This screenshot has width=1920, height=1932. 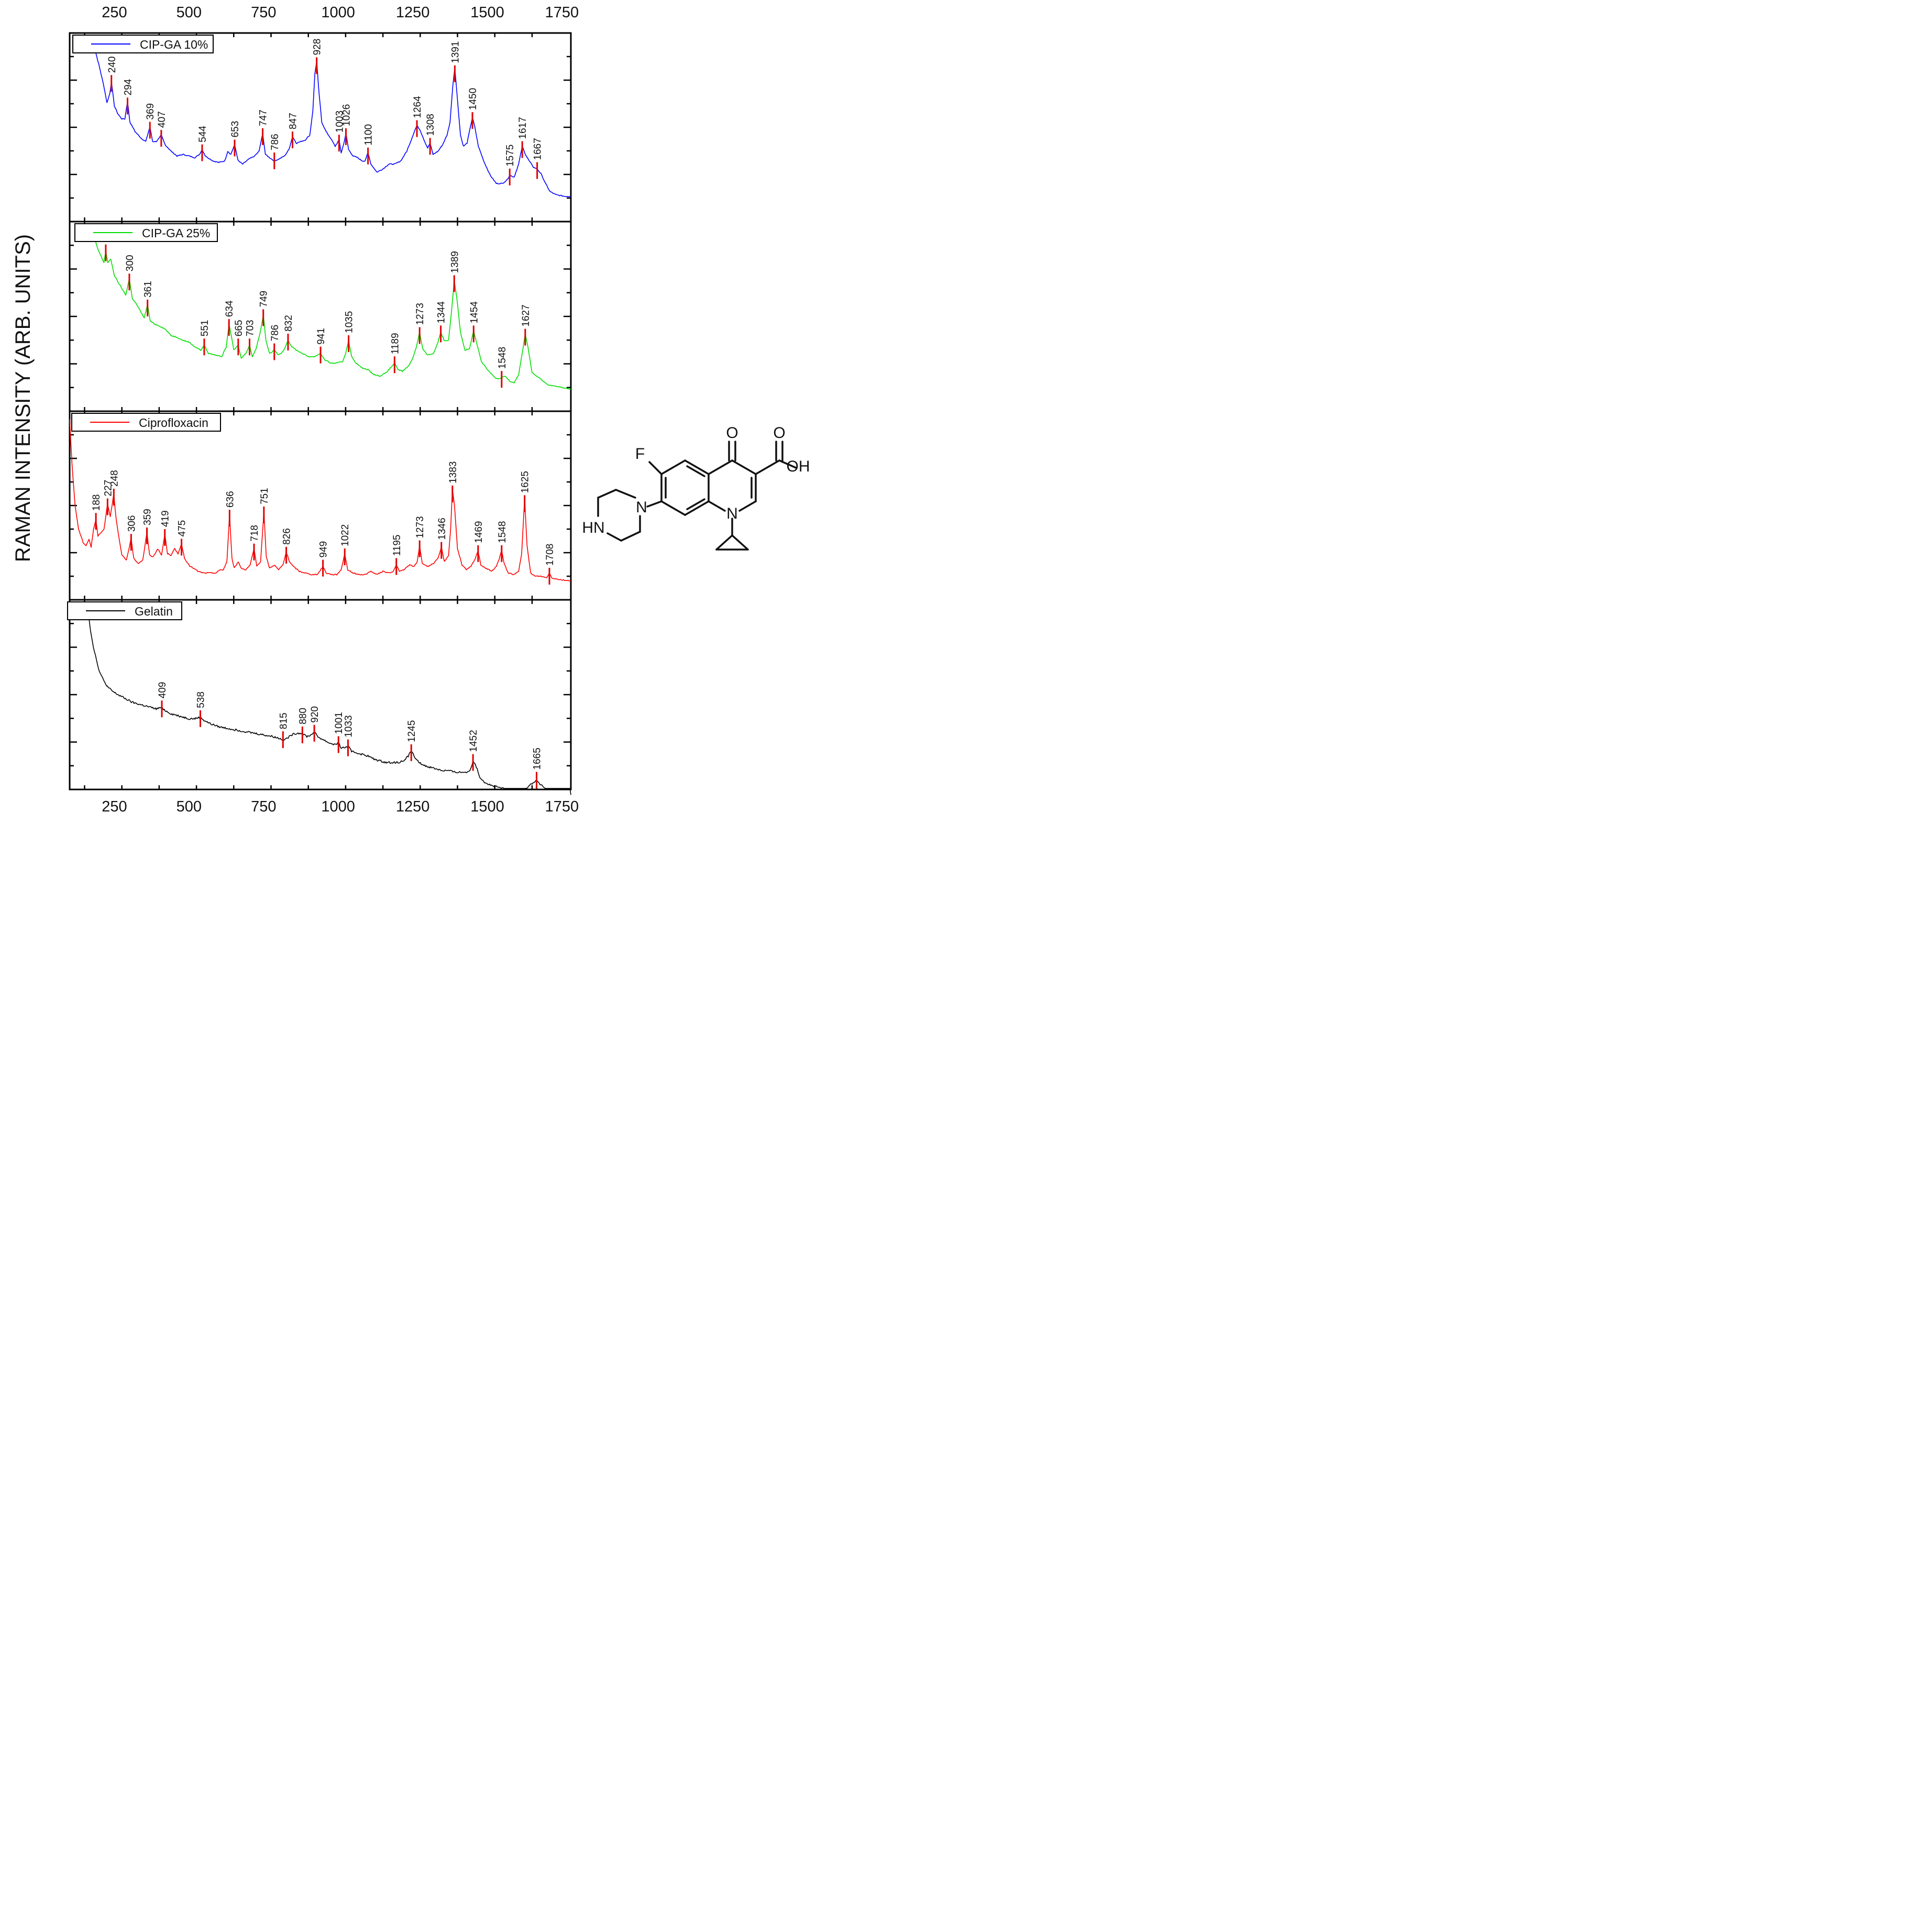 I want to click on peak-label: 1391, so click(x=455, y=52).